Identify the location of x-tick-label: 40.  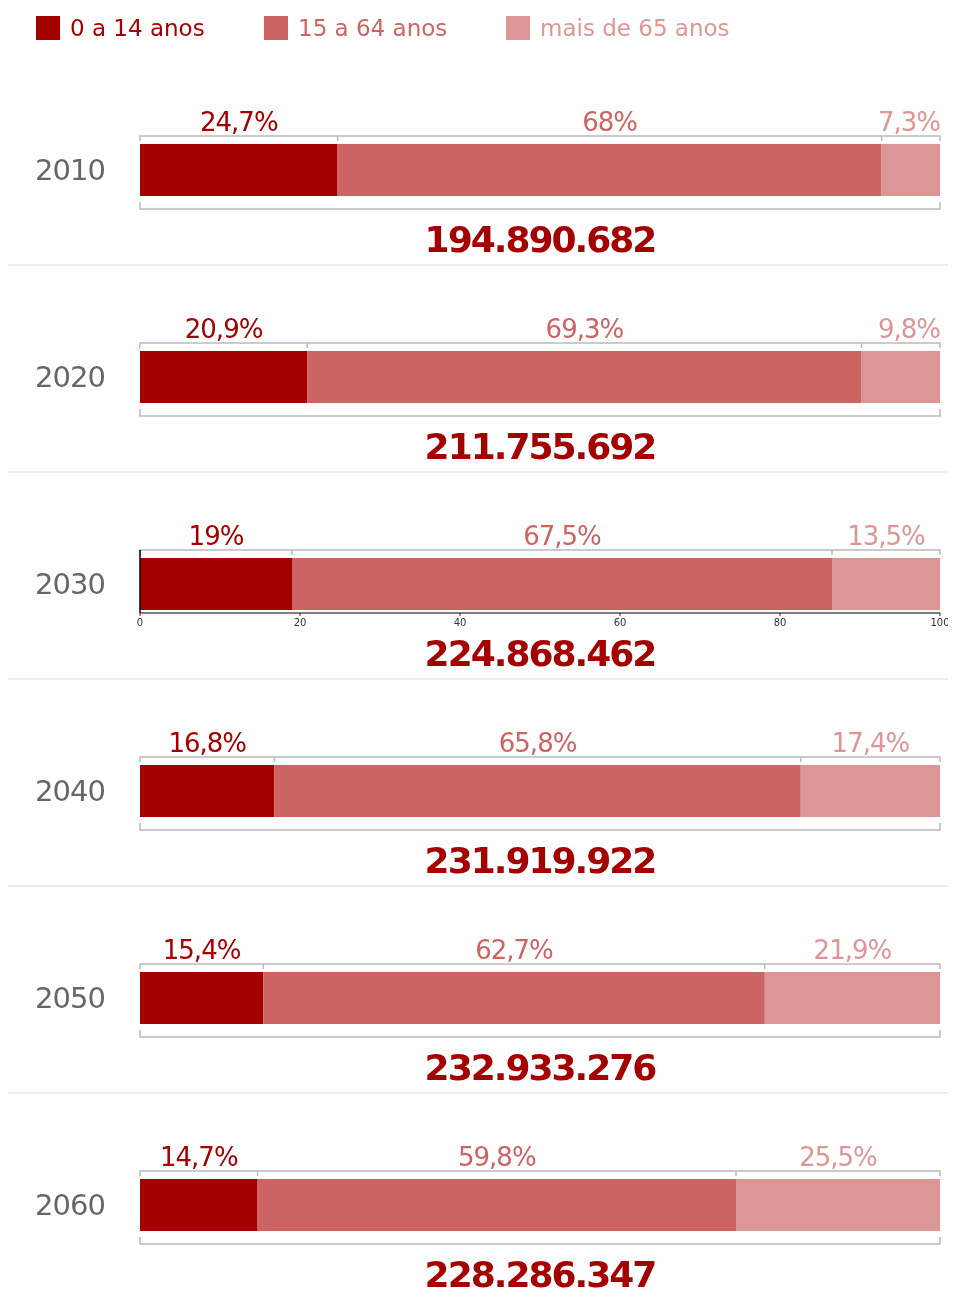
(460, 622).